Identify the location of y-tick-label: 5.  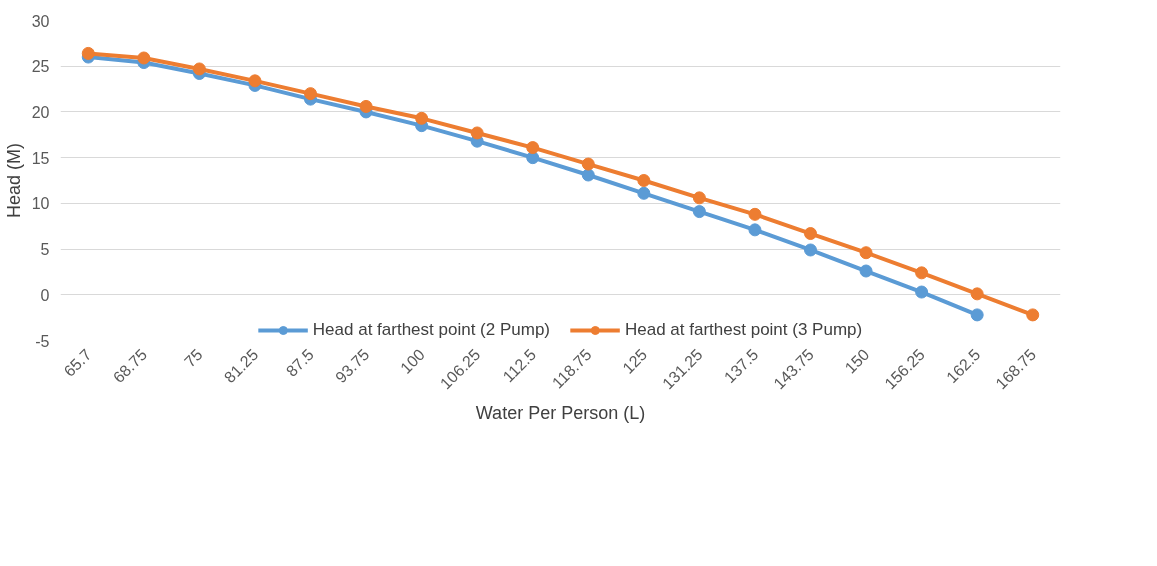
(45, 250).